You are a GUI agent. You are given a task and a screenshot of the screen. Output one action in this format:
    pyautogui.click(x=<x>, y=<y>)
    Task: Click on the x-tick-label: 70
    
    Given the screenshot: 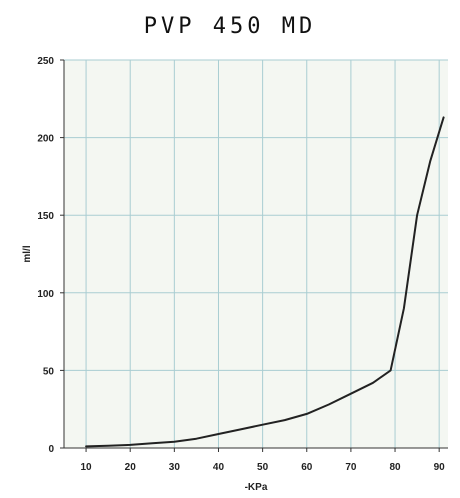 What is the action you would take?
    pyautogui.click(x=351, y=467)
    